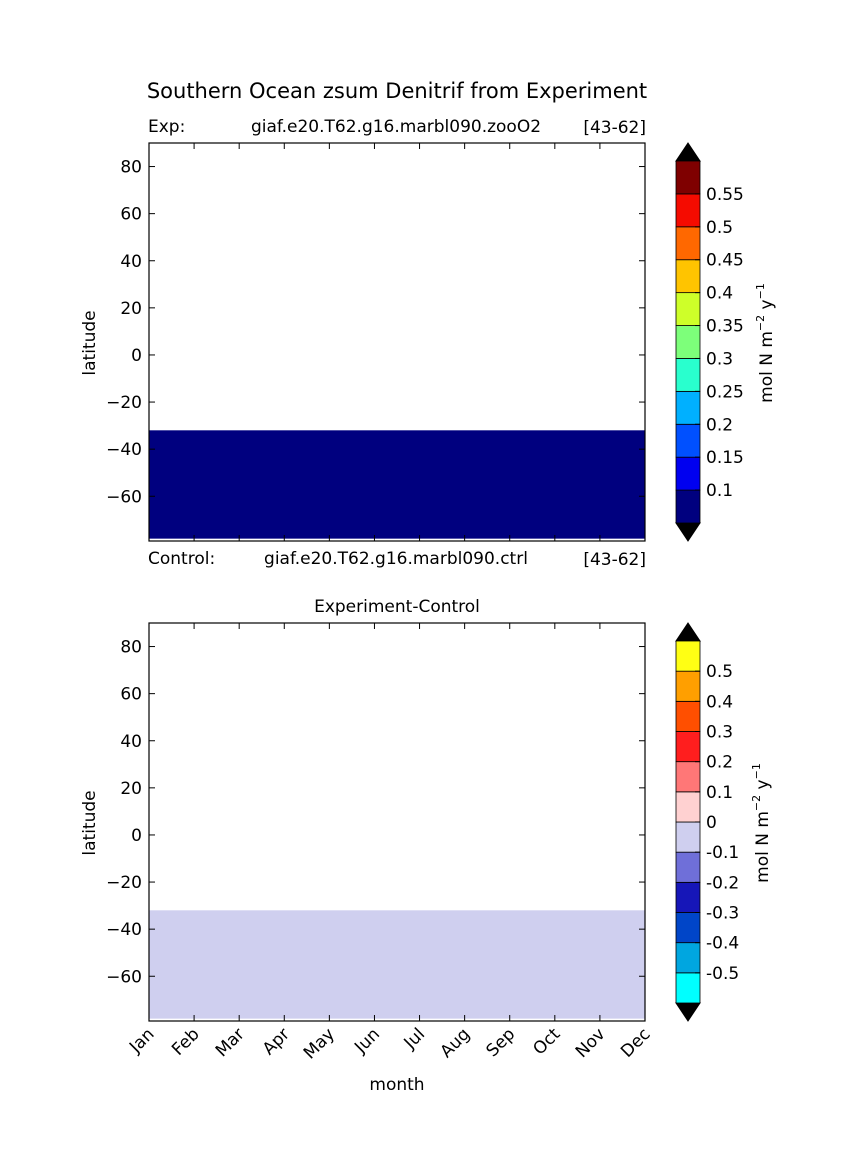 This screenshot has height=1174, width=859. I want to click on colorbar-tick-label: 0, so click(711, 823).